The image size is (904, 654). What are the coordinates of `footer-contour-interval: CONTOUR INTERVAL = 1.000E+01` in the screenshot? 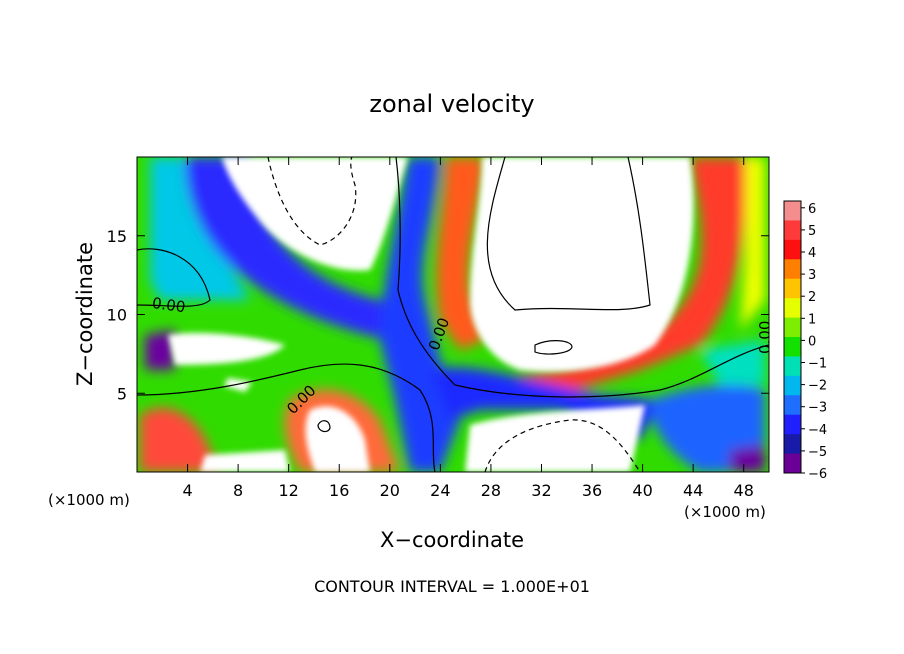 It's located at (452, 586).